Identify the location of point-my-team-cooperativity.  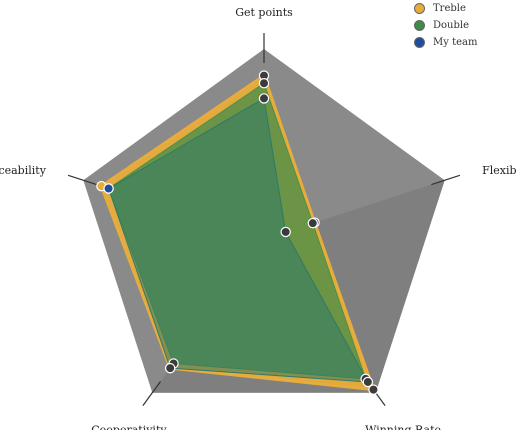
(170, 368).